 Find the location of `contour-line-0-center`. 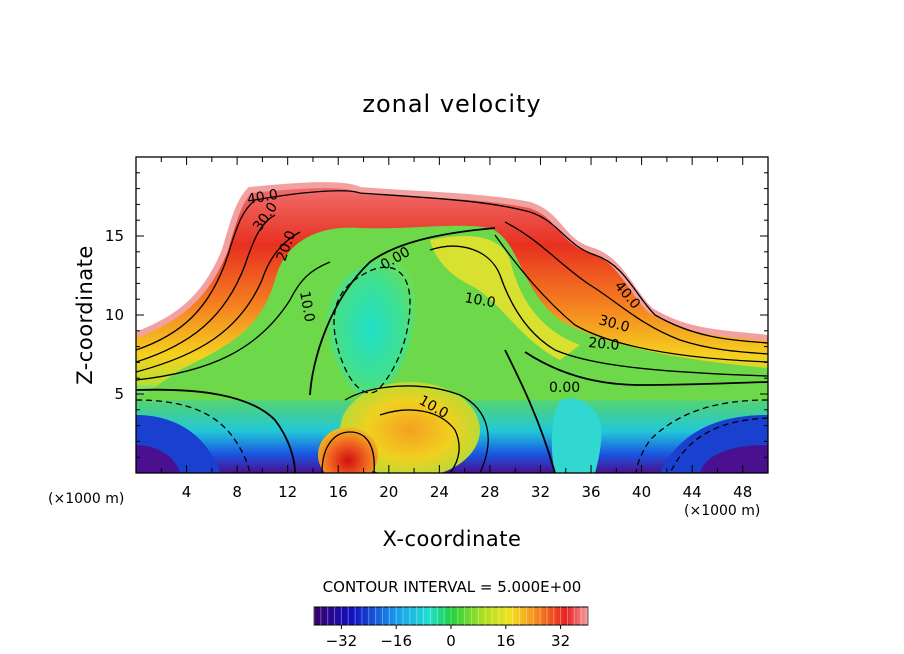

contour-line-0-center is located at coordinates (530, 411).